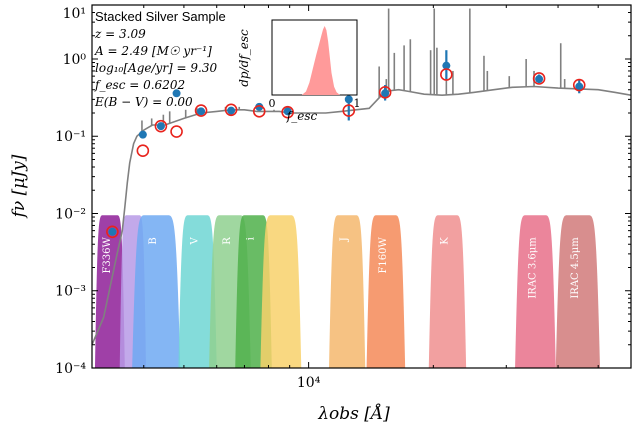  Describe the element at coordinates (107, 255) in the screenshot. I see `filter-label: F336W` at that location.